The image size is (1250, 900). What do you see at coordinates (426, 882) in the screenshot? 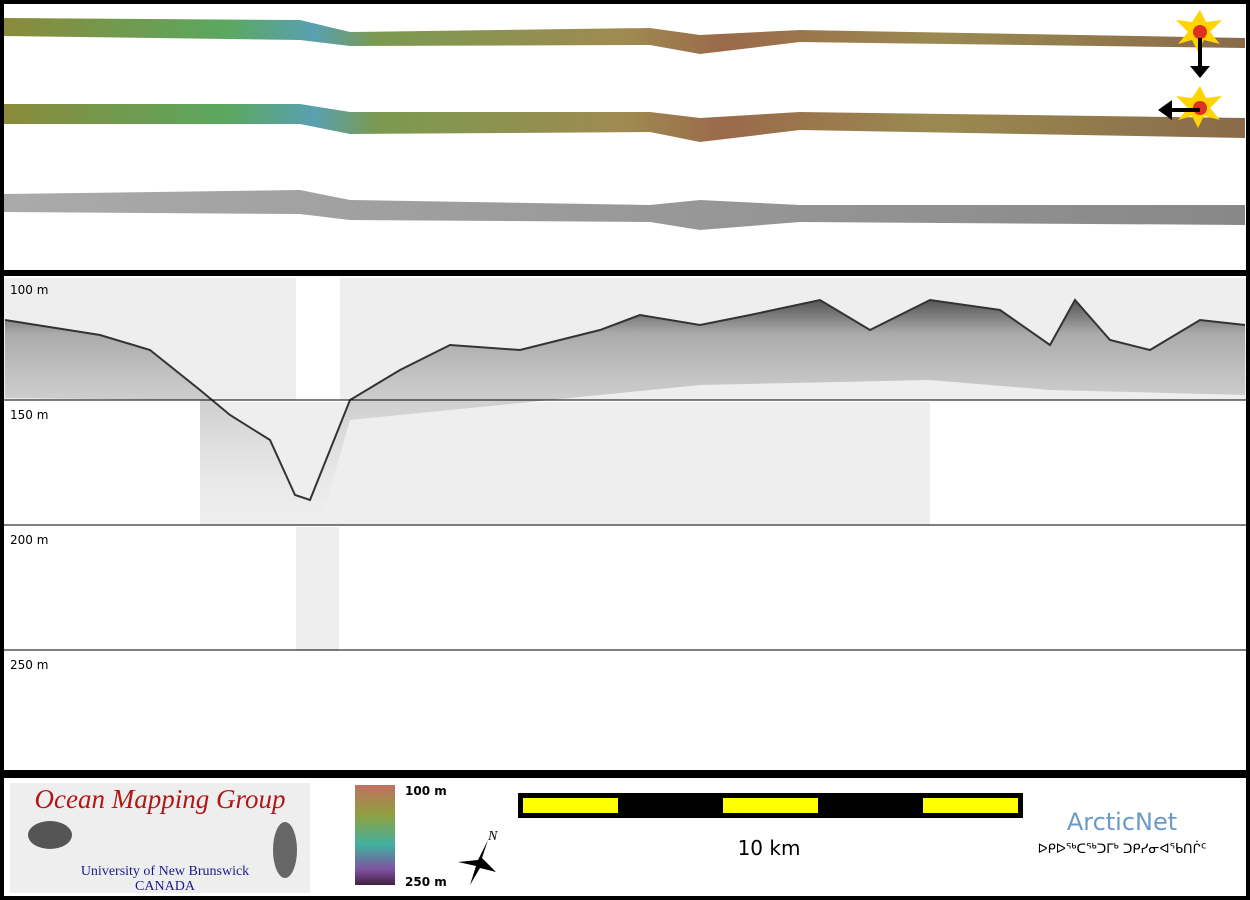
I see `colorbar-label: 250 m` at bounding box center [426, 882].